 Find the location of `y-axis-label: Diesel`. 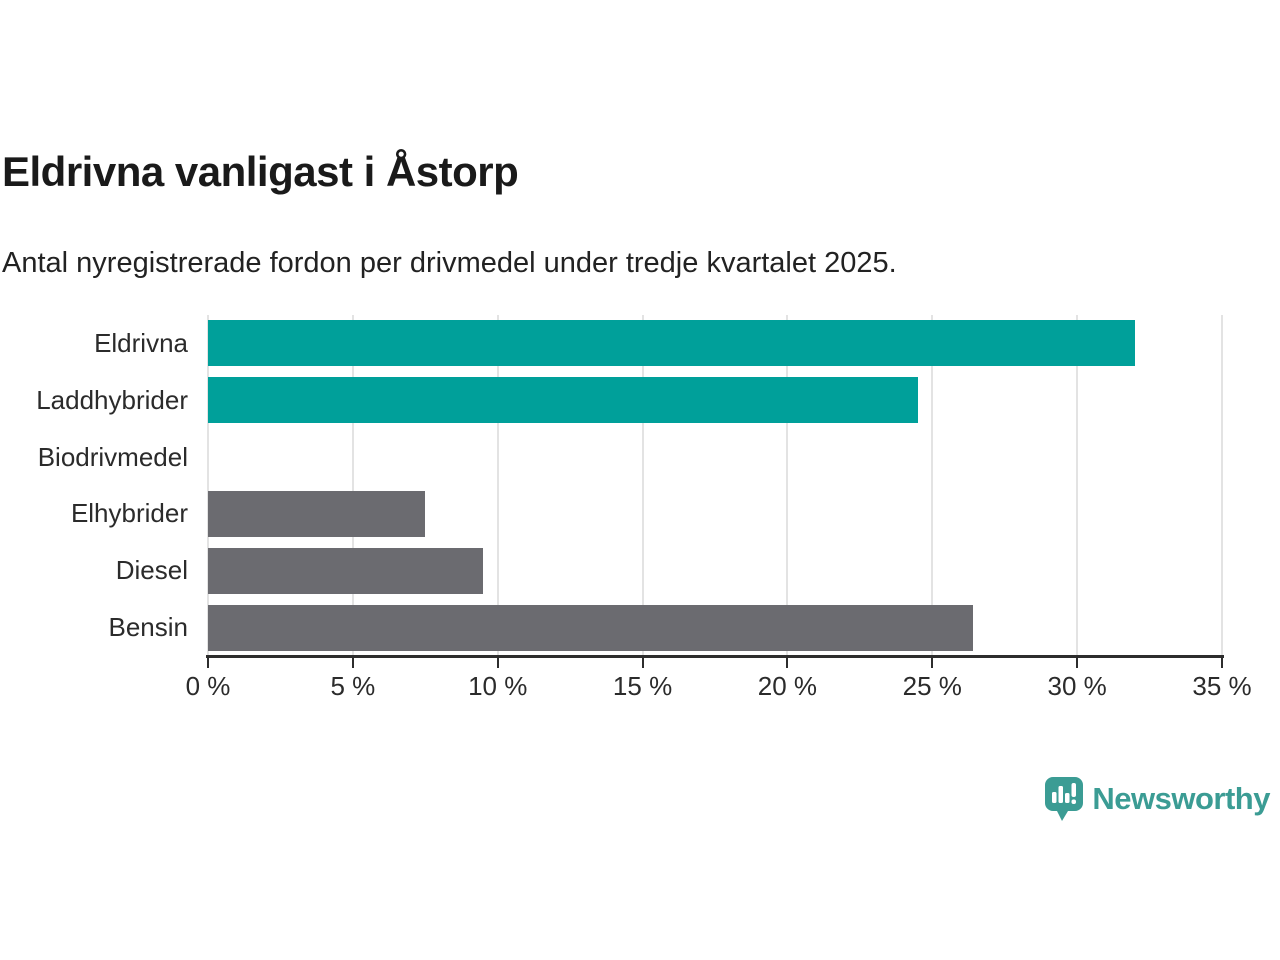

y-axis-label: Diesel is located at coordinates (151, 570).